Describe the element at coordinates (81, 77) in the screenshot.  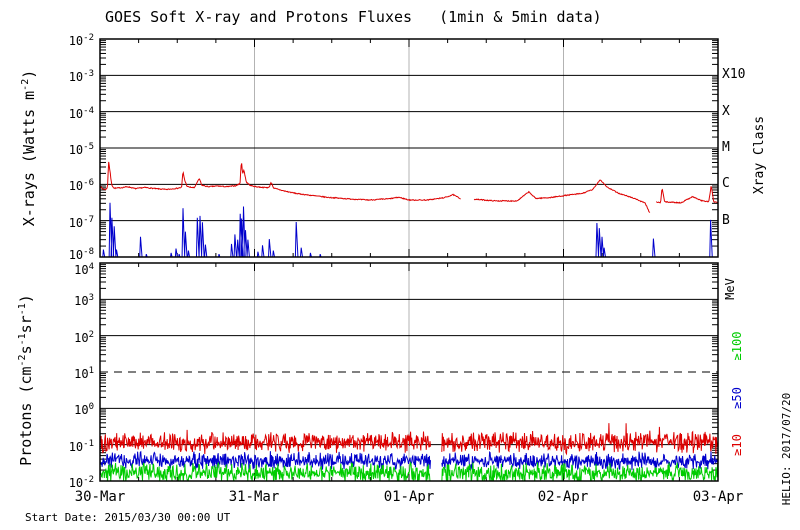
I see `y-tick-label: 10⁻³` at that location.